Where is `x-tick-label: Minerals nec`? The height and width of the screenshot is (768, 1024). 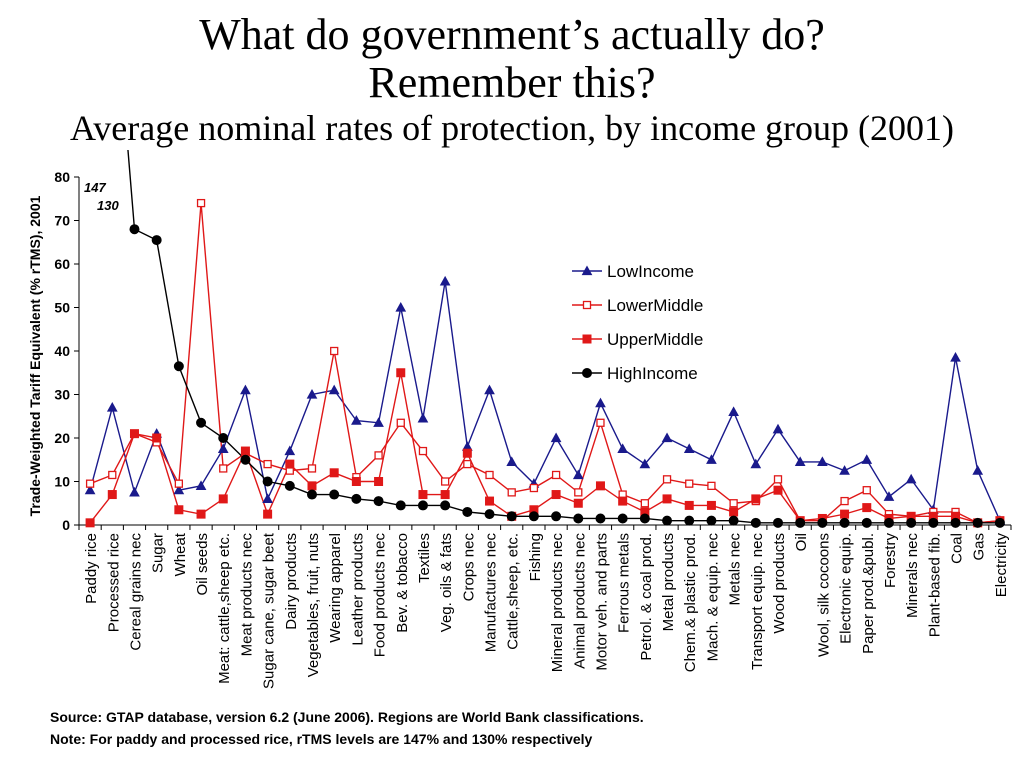 x-tick-label: Minerals nec is located at coordinates (912, 576).